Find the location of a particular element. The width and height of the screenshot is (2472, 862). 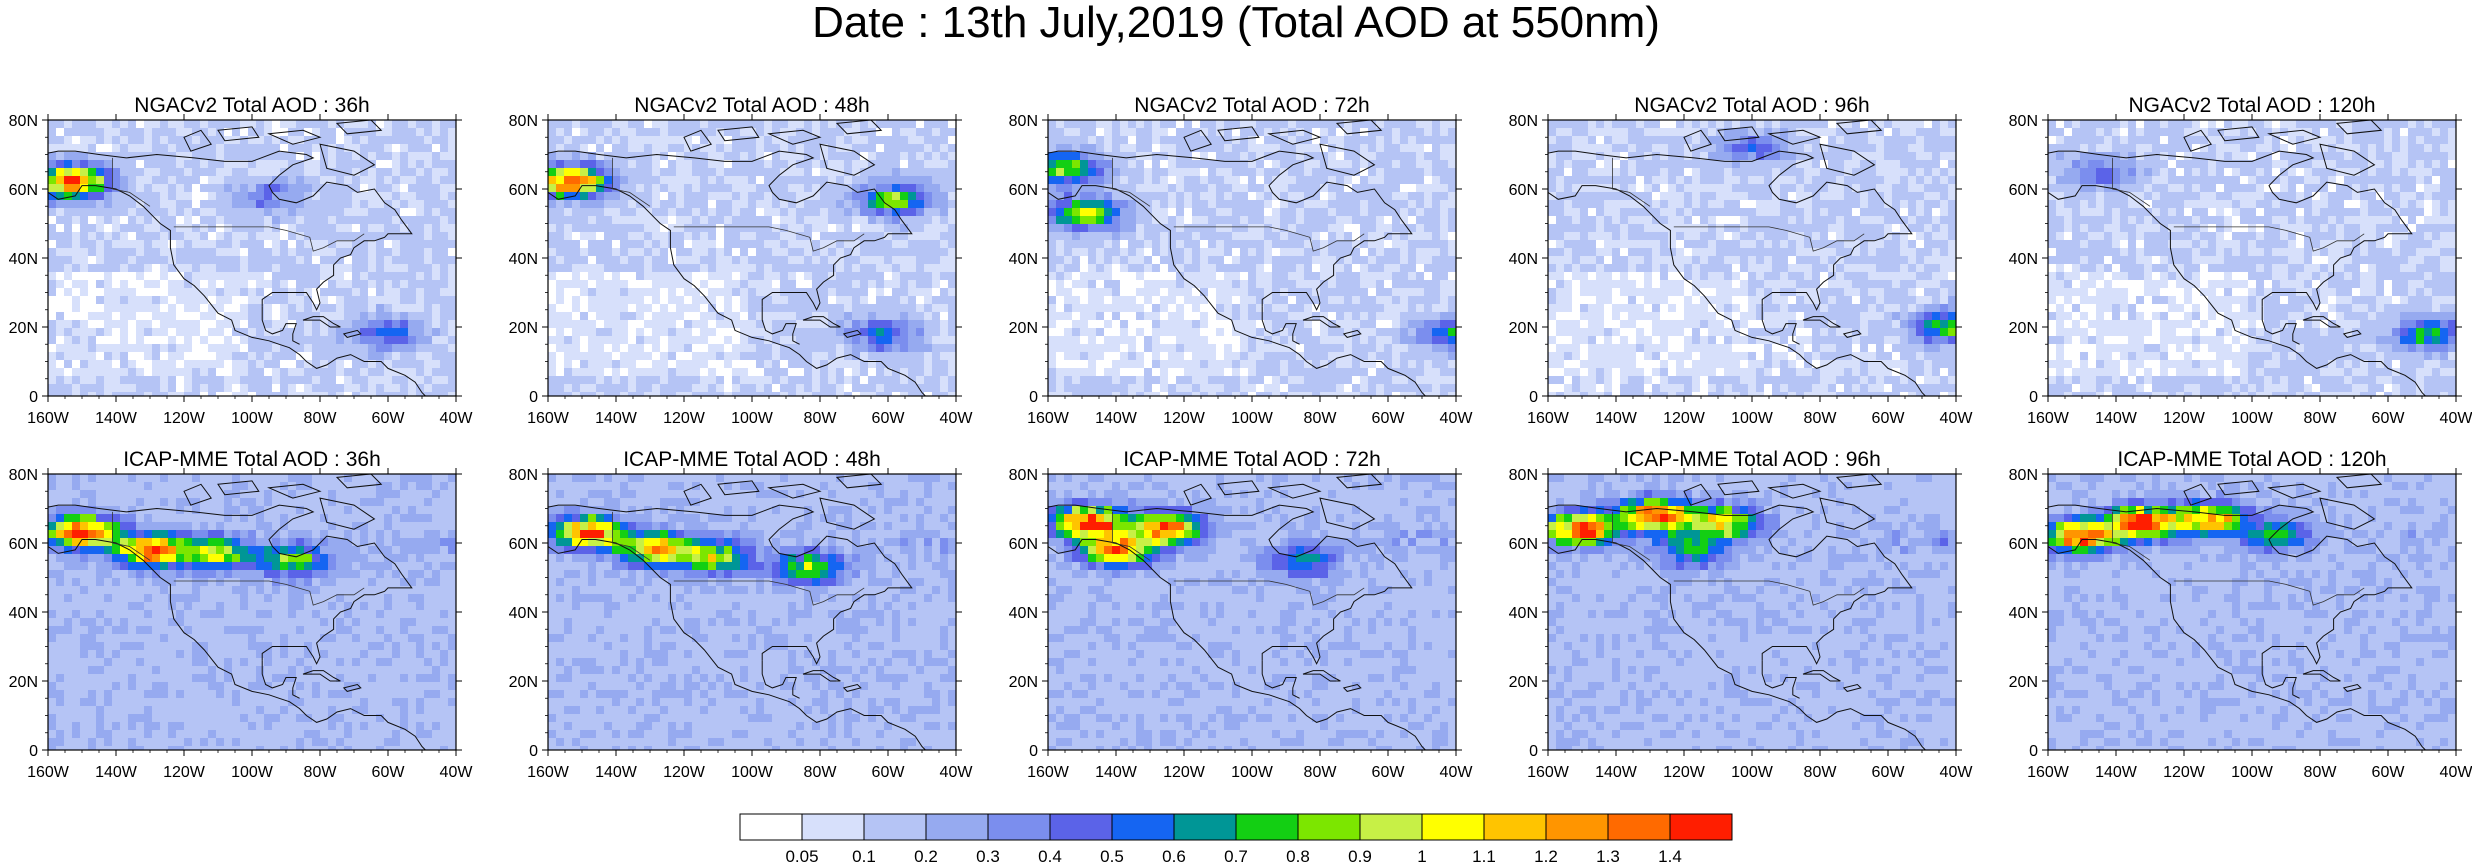

panel-title: NGACv2 Total AOD : 48h is located at coordinates (751, 105).